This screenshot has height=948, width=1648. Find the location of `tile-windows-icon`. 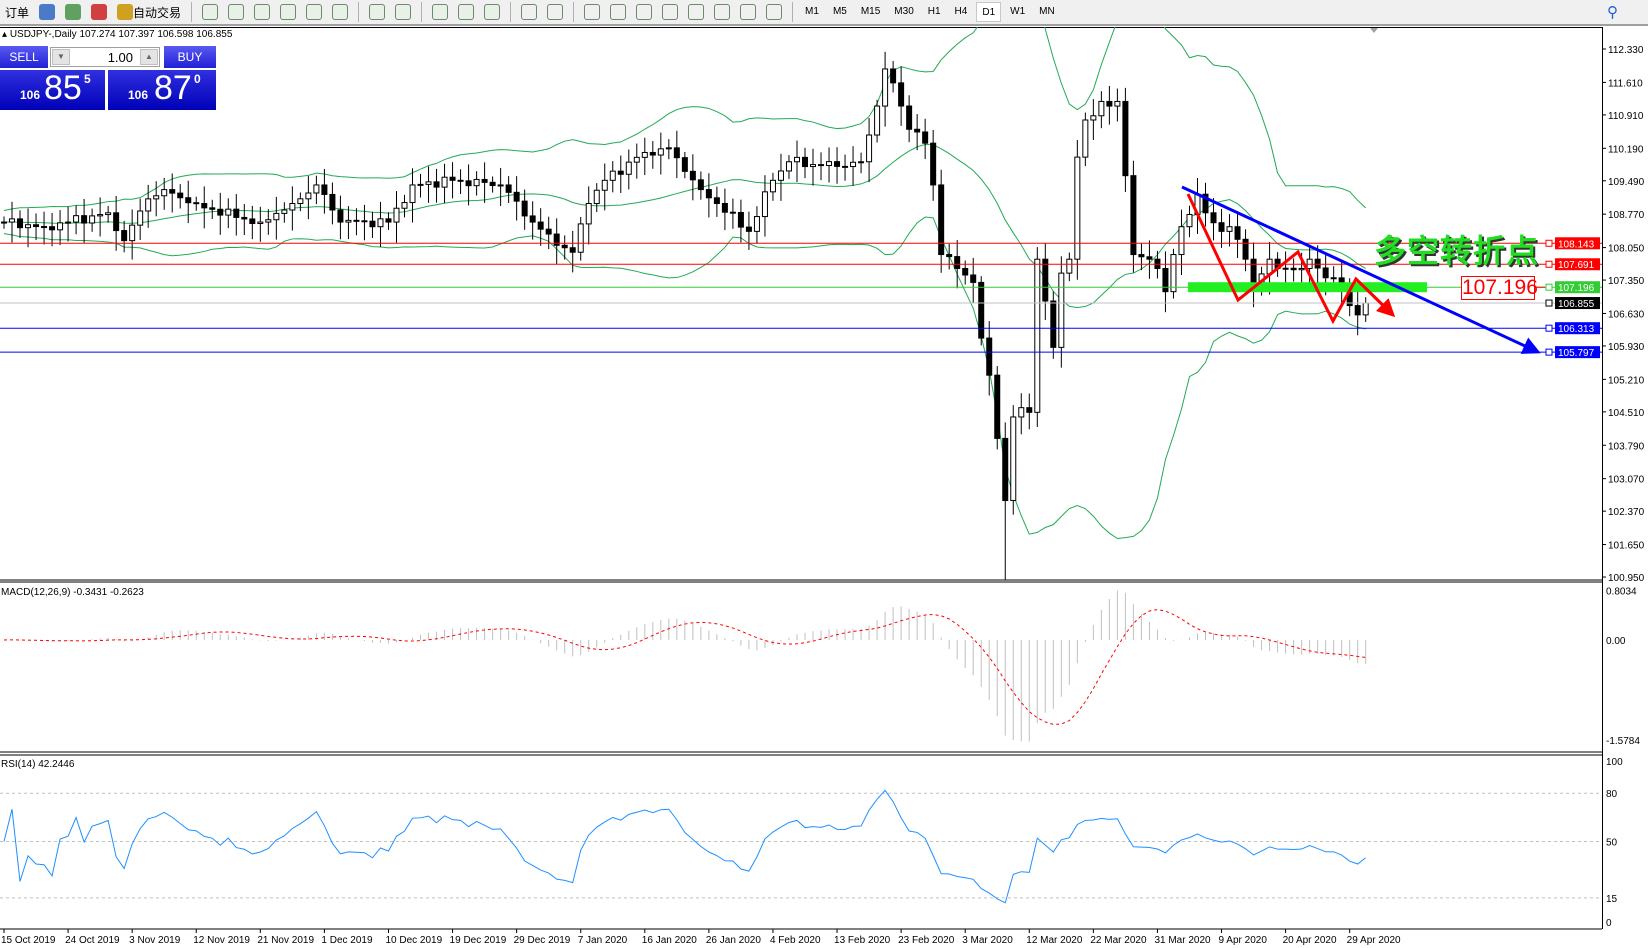

tile-windows-icon is located at coordinates (340, 12).